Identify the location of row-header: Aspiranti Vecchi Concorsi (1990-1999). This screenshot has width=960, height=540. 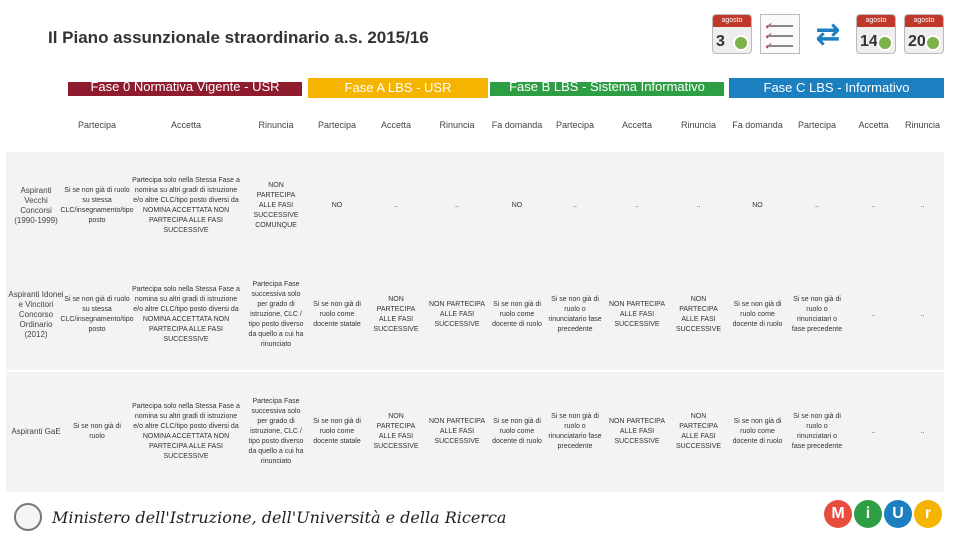
(36, 205).